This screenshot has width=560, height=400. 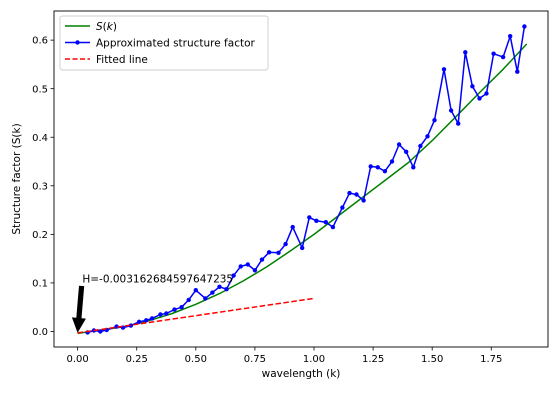 I want to click on y-axis-label: Structure factor (S(k), so click(x=17, y=178).